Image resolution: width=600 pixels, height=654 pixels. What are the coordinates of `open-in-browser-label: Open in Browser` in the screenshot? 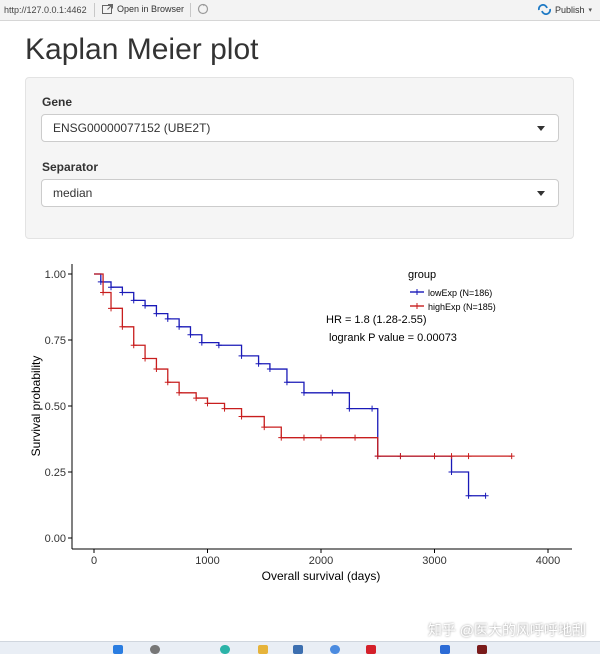 It's located at (151, 9).